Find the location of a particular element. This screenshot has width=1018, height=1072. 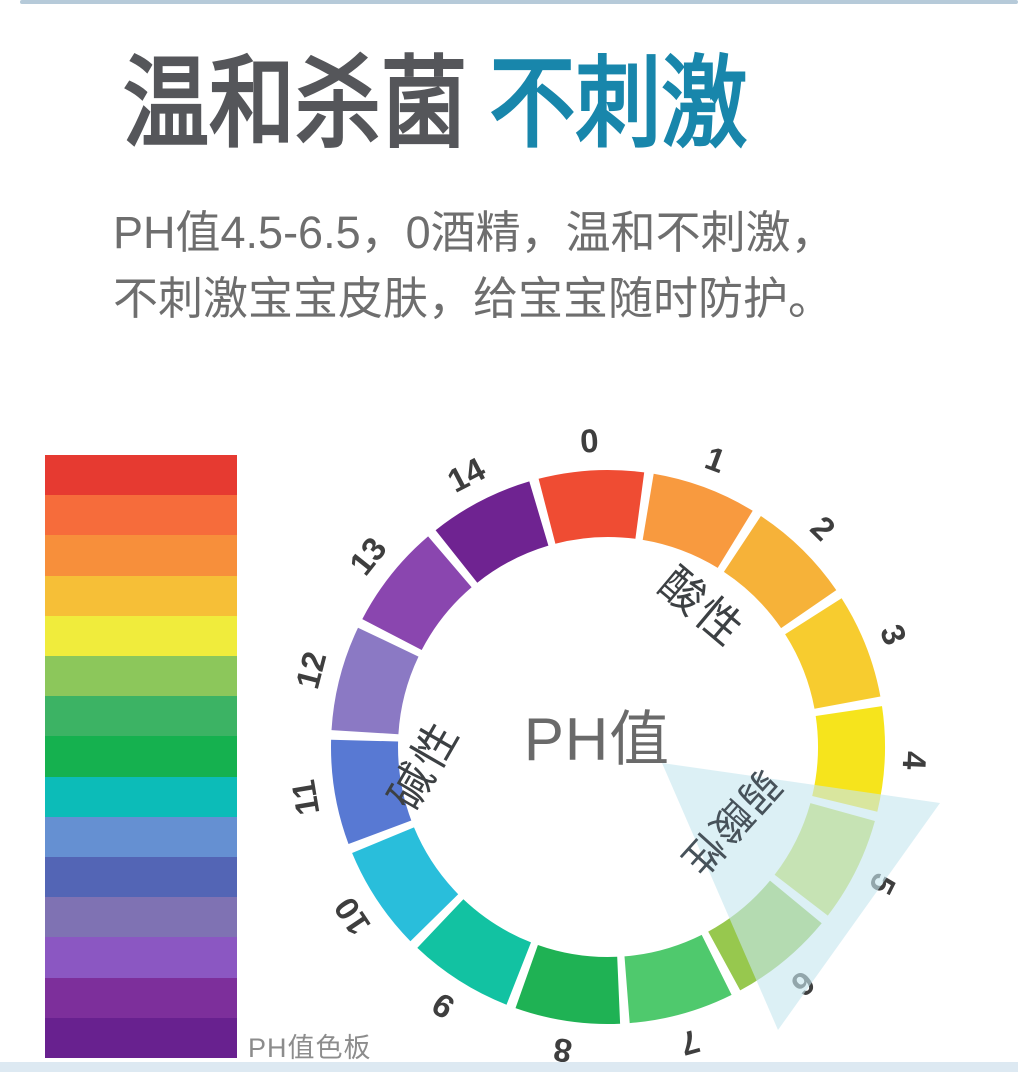

top-accent-strip is located at coordinates (519, 2).